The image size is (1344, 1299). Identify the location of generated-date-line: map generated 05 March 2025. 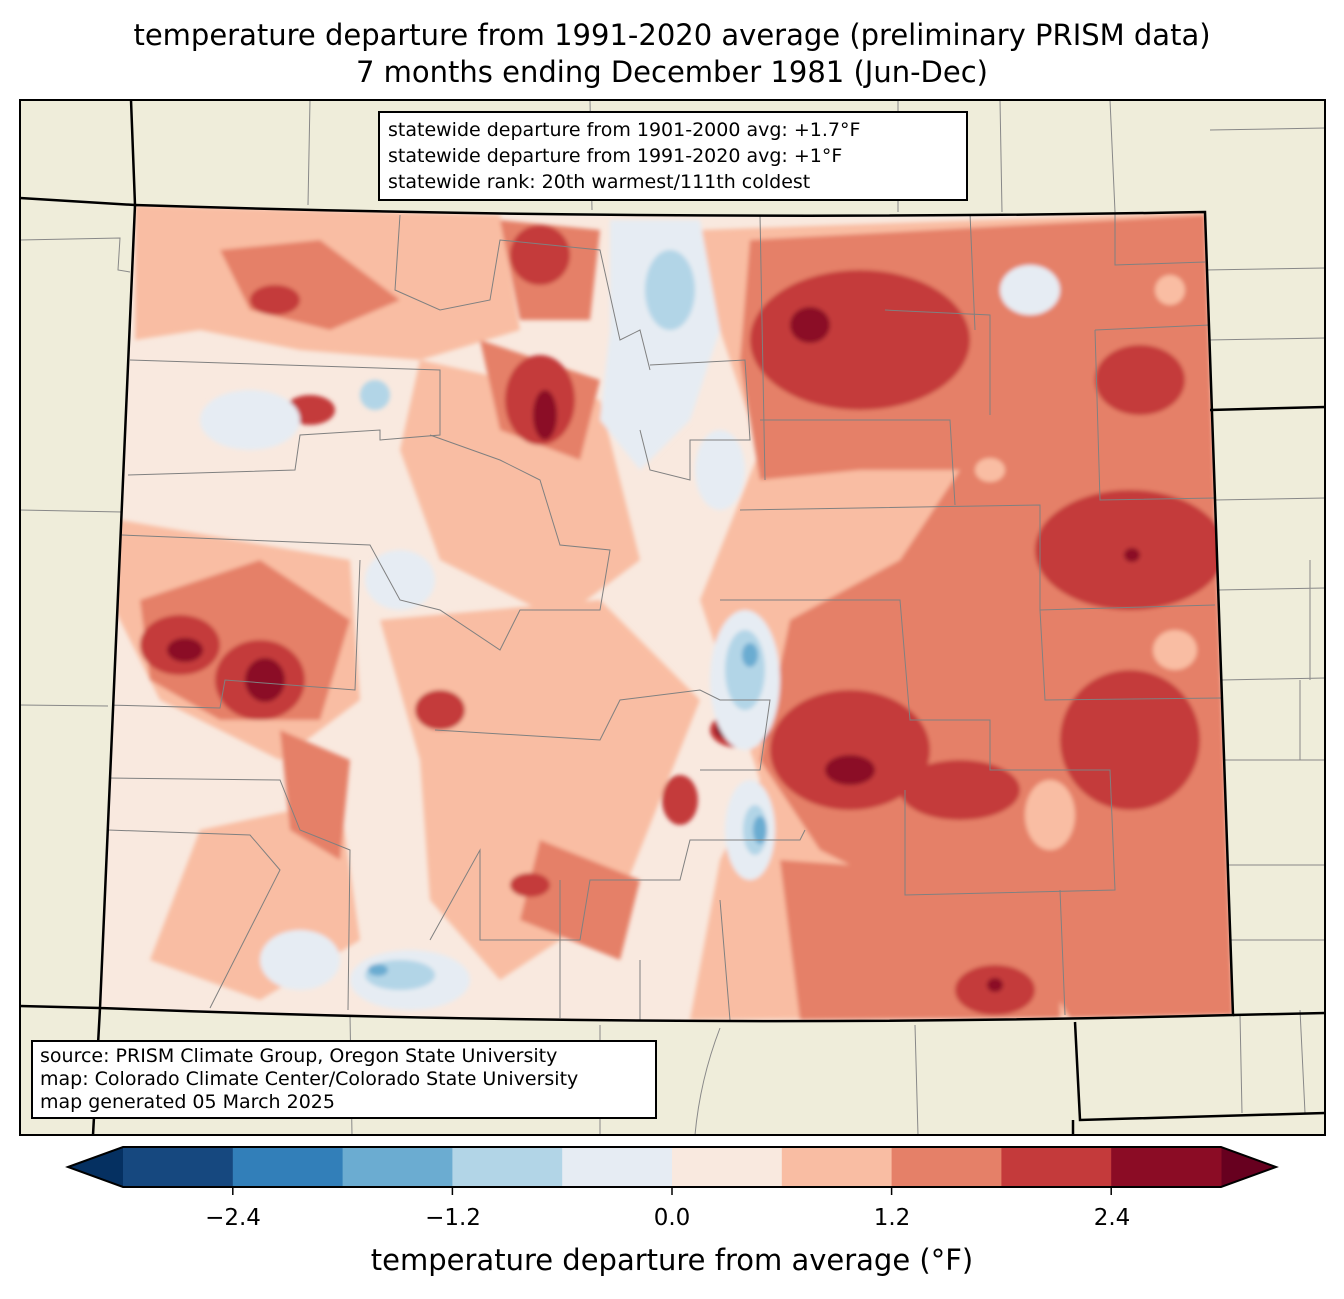
(187, 1102).